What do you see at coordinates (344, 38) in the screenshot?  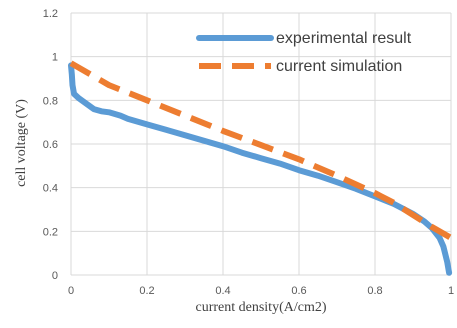 I see `legend-label-0: experimental result` at bounding box center [344, 38].